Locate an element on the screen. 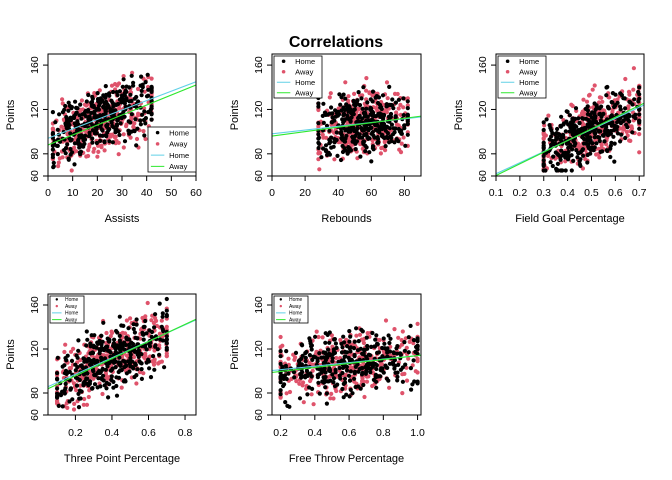 The width and height of the screenshot is (672, 480). x-tick-label: 60 is located at coordinates (371, 193).